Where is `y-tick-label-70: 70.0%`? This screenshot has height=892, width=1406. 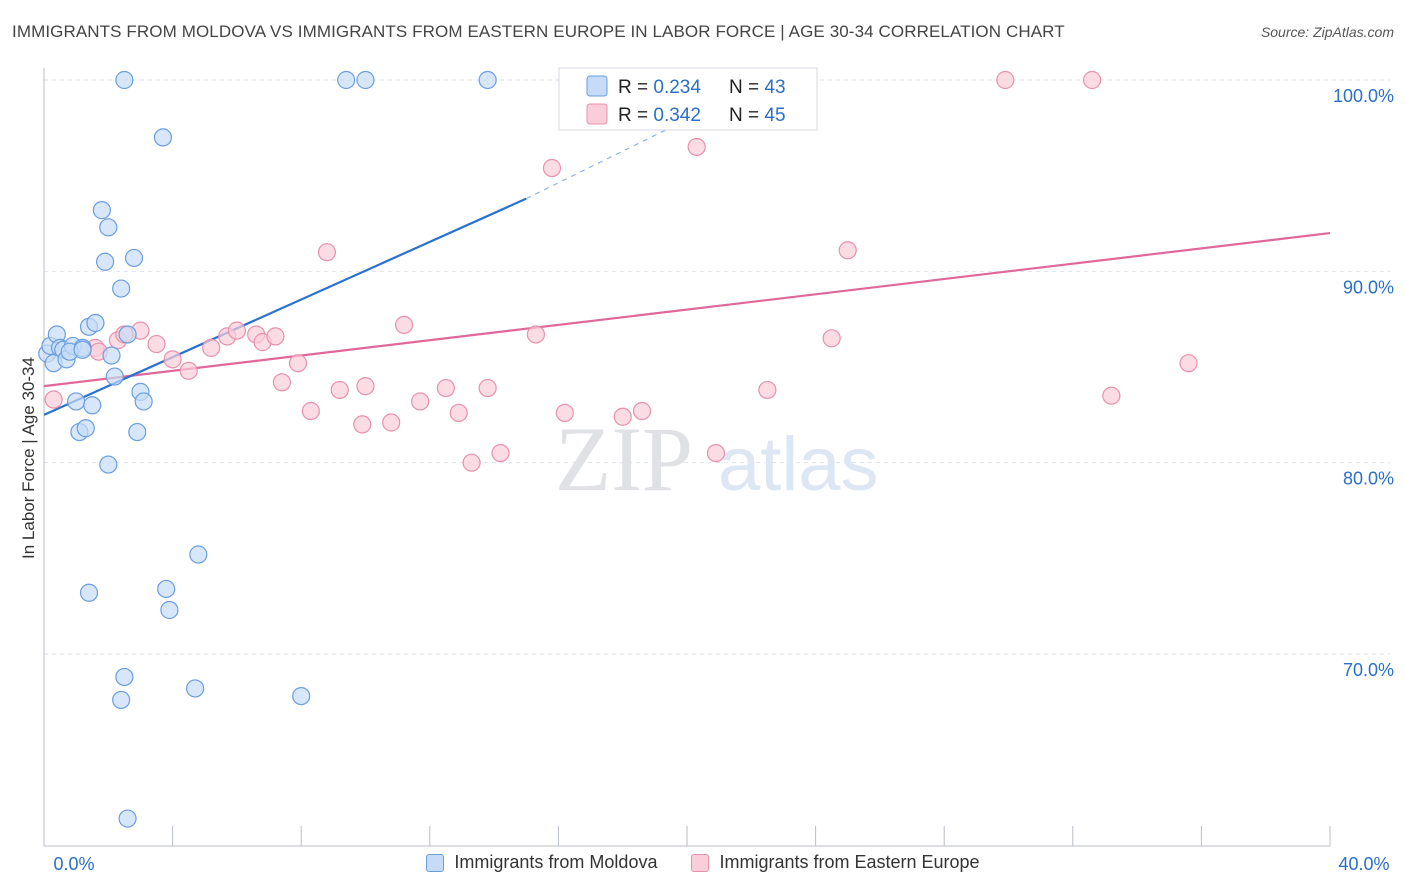
y-tick-label-70: 70.0% is located at coordinates (1368, 670).